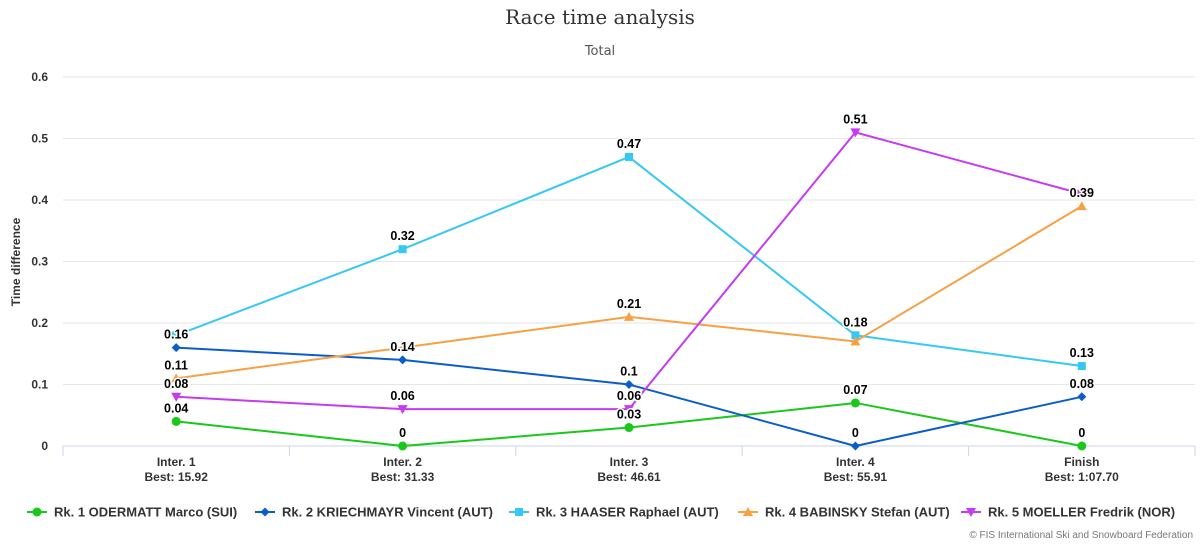 This screenshot has width=1200, height=545. What do you see at coordinates (402, 236) in the screenshot?
I see `data-label: 0.32` at bounding box center [402, 236].